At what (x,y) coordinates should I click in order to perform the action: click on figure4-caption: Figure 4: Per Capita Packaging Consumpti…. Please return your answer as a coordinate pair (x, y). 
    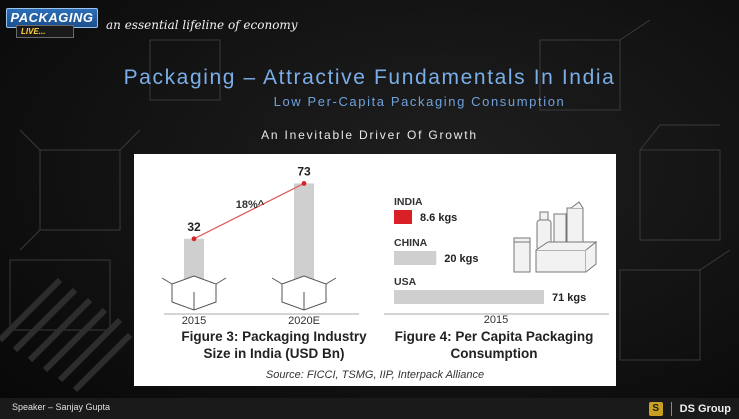
    Looking at the image, I should click on (494, 345).